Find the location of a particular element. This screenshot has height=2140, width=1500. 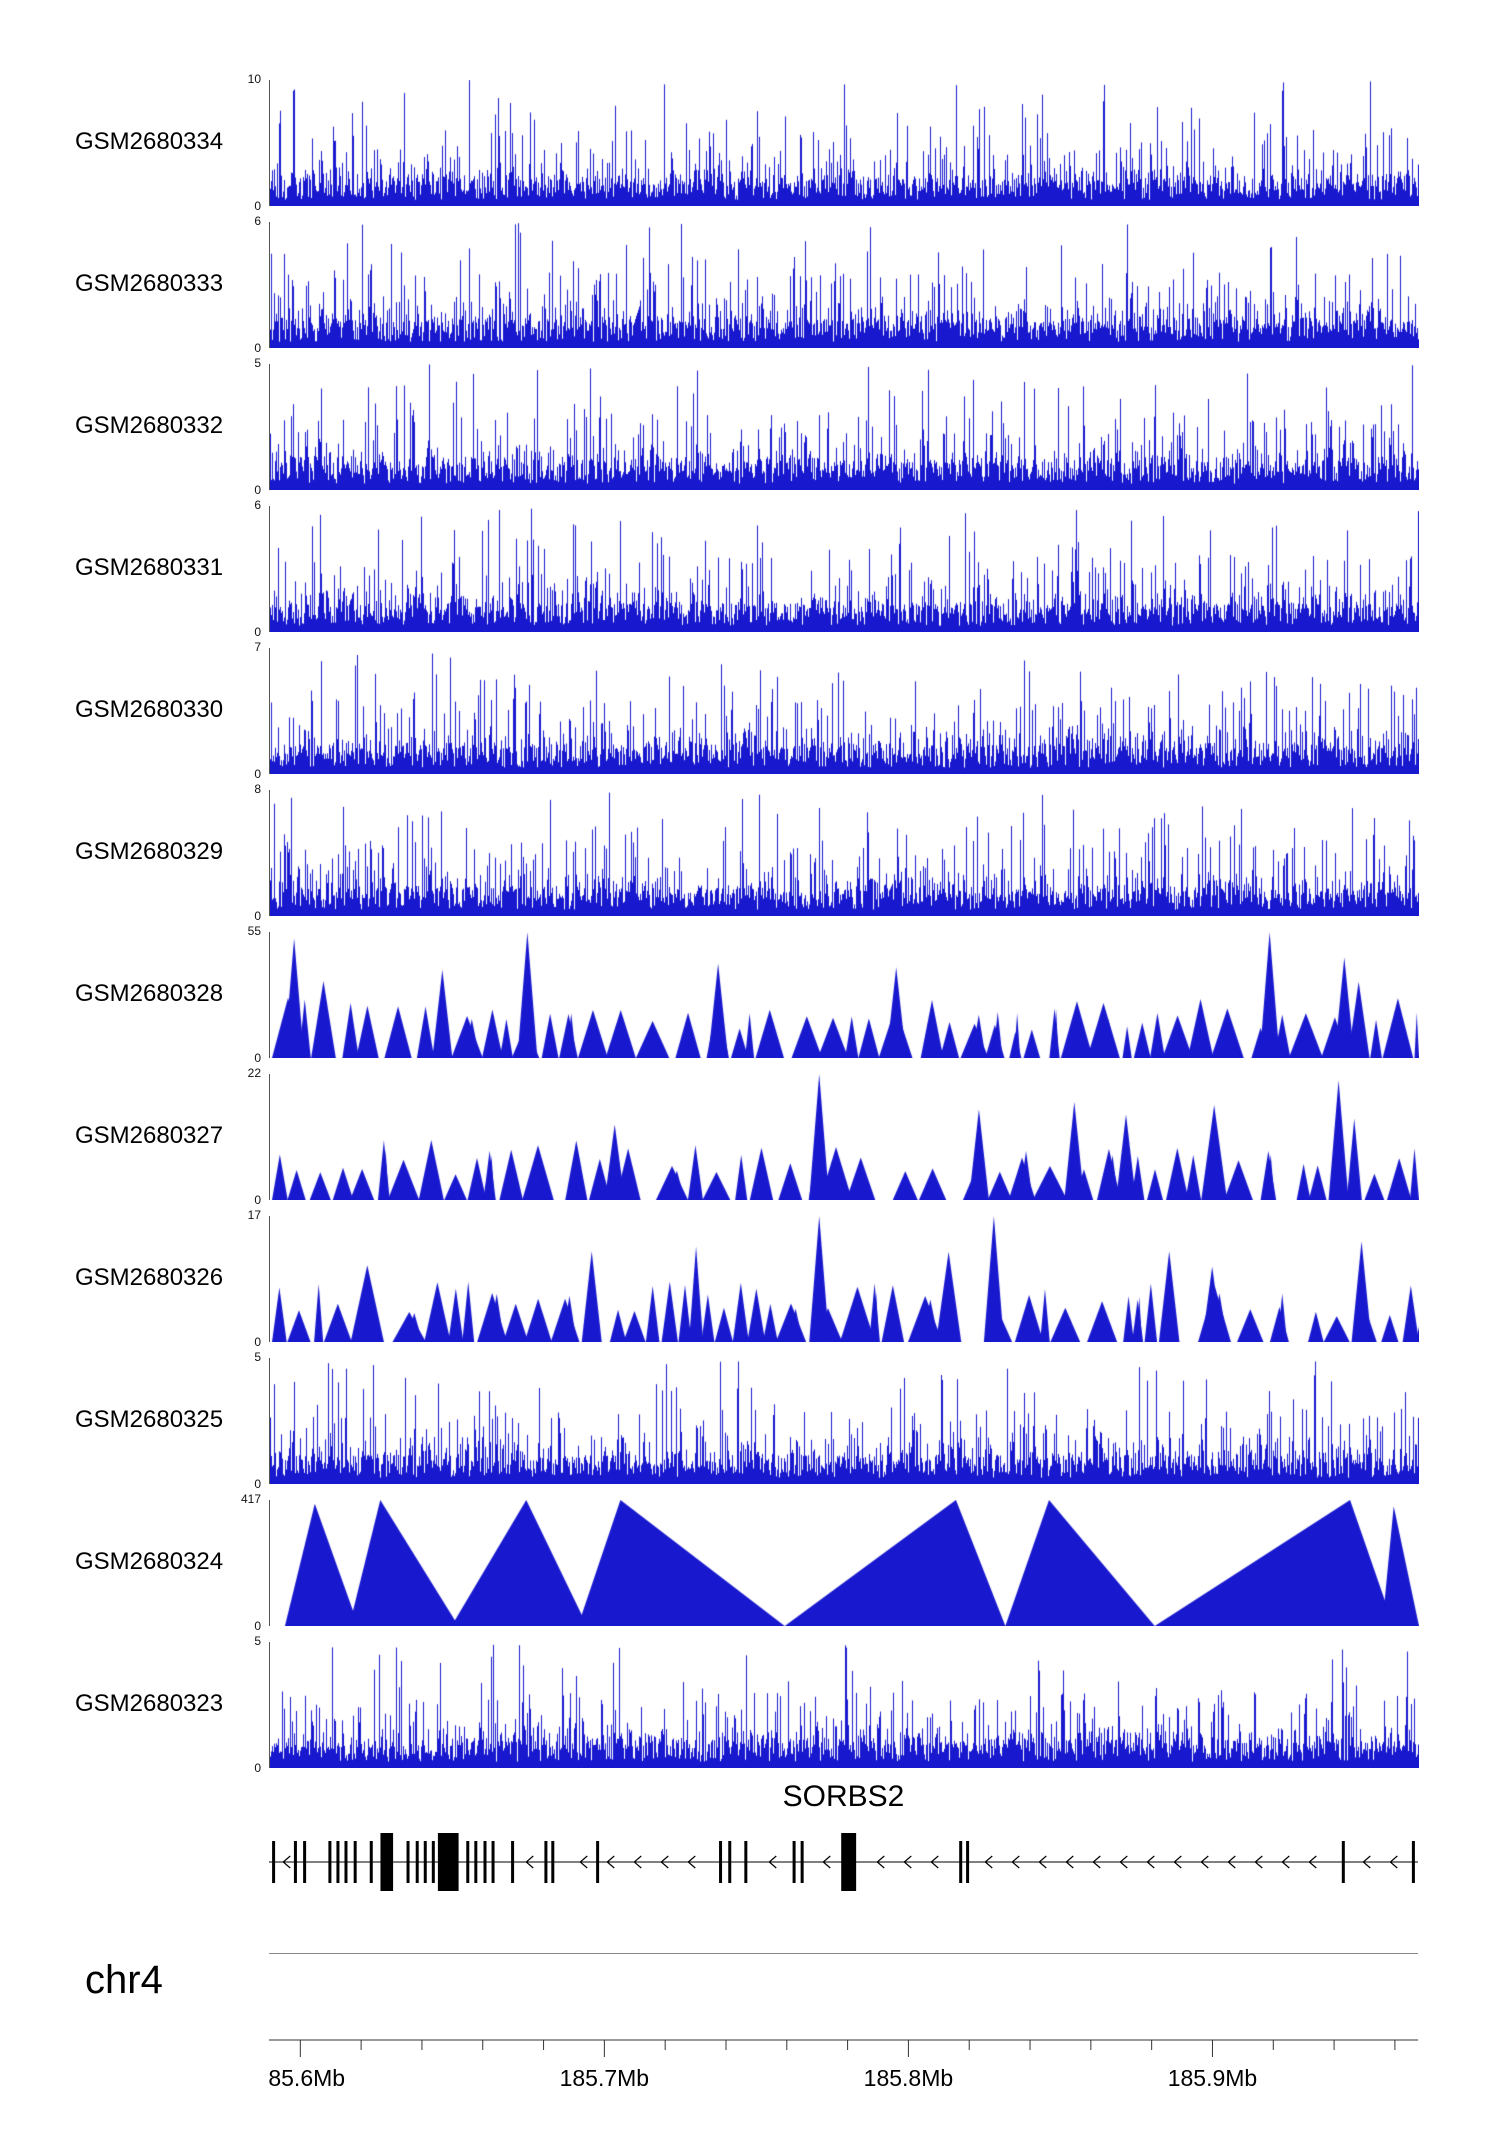

track-label: GSM2680332 is located at coordinates (149, 425).